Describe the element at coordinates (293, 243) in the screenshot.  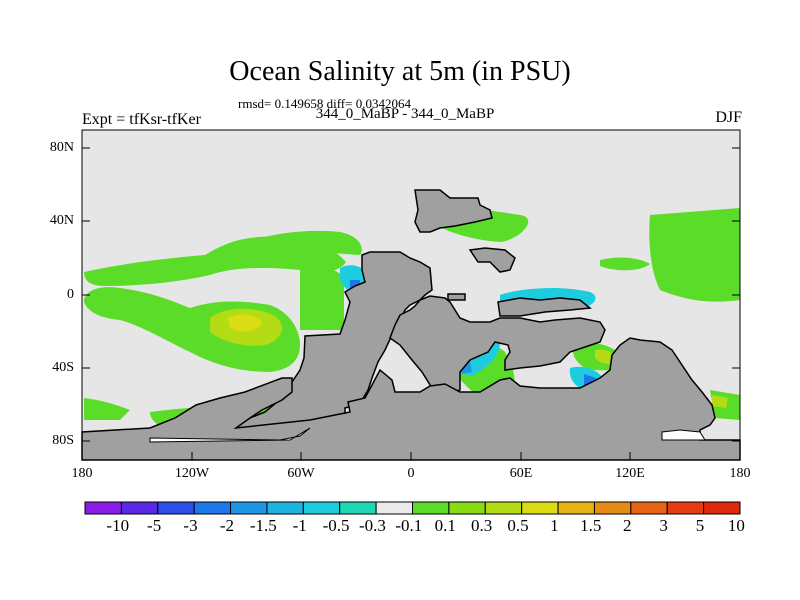
I see `anomaly-central-pacific-band` at that location.